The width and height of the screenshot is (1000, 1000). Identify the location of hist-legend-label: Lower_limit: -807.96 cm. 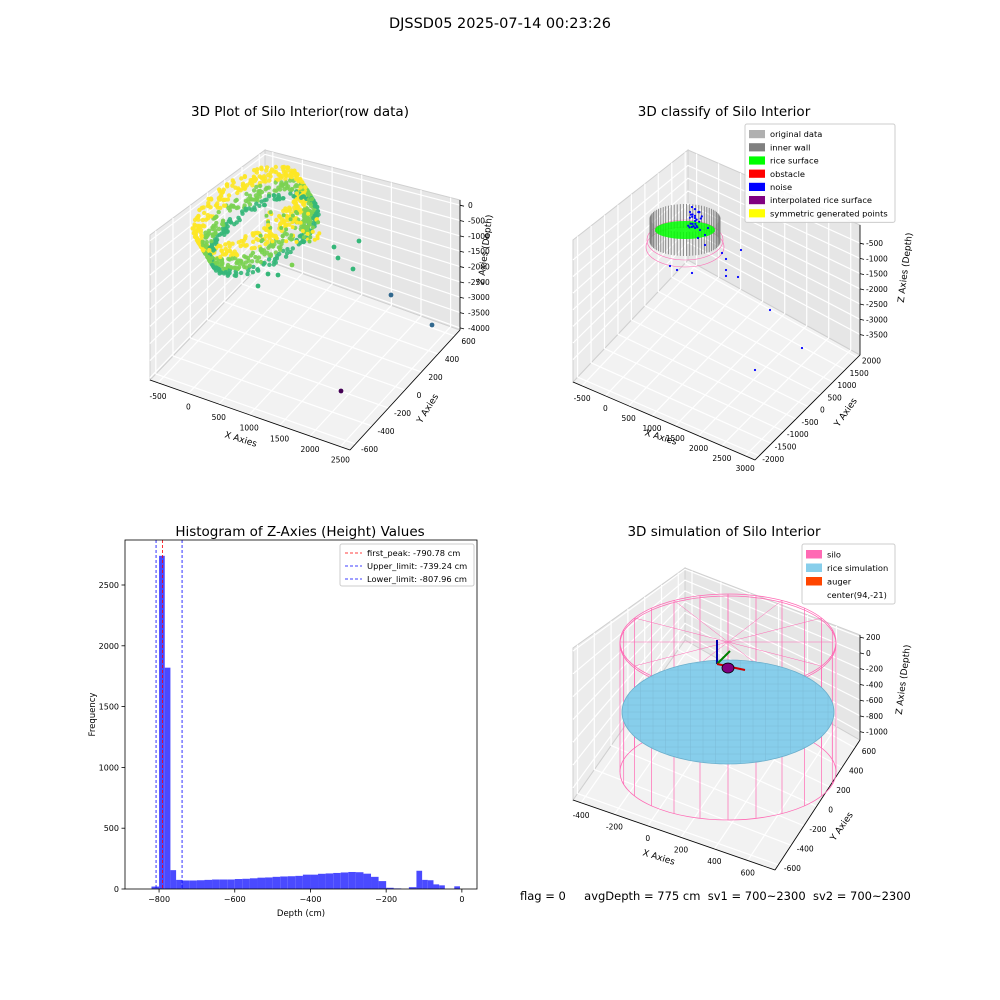
(417, 579).